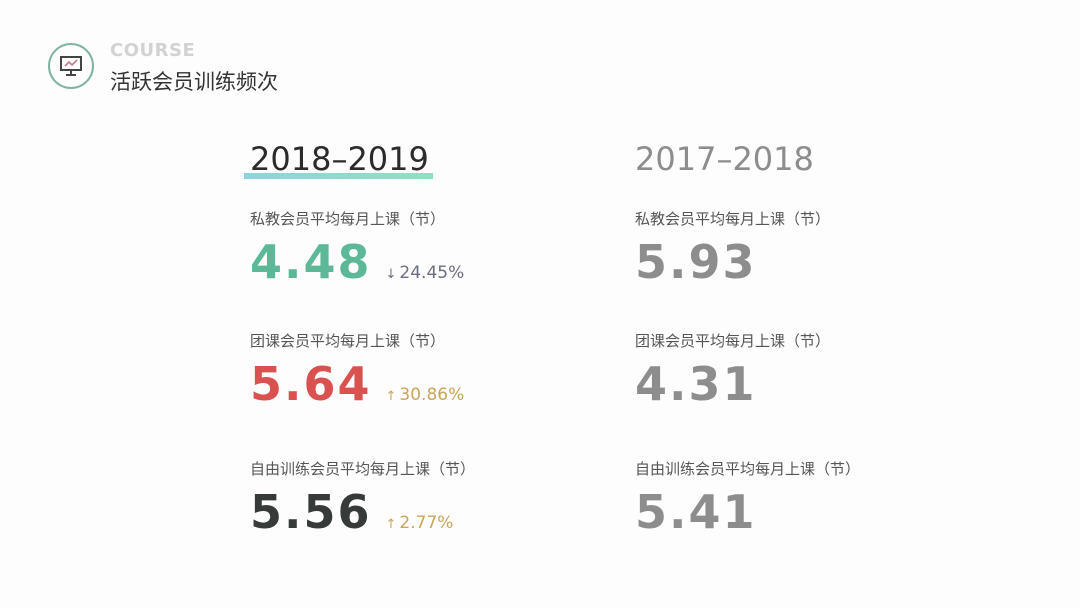 This screenshot has width=1080, height=608. What do you see at coordinates (311, 384) in the screenshot?
I see `metric-value: 5.64` at bounding box center [311, 384].